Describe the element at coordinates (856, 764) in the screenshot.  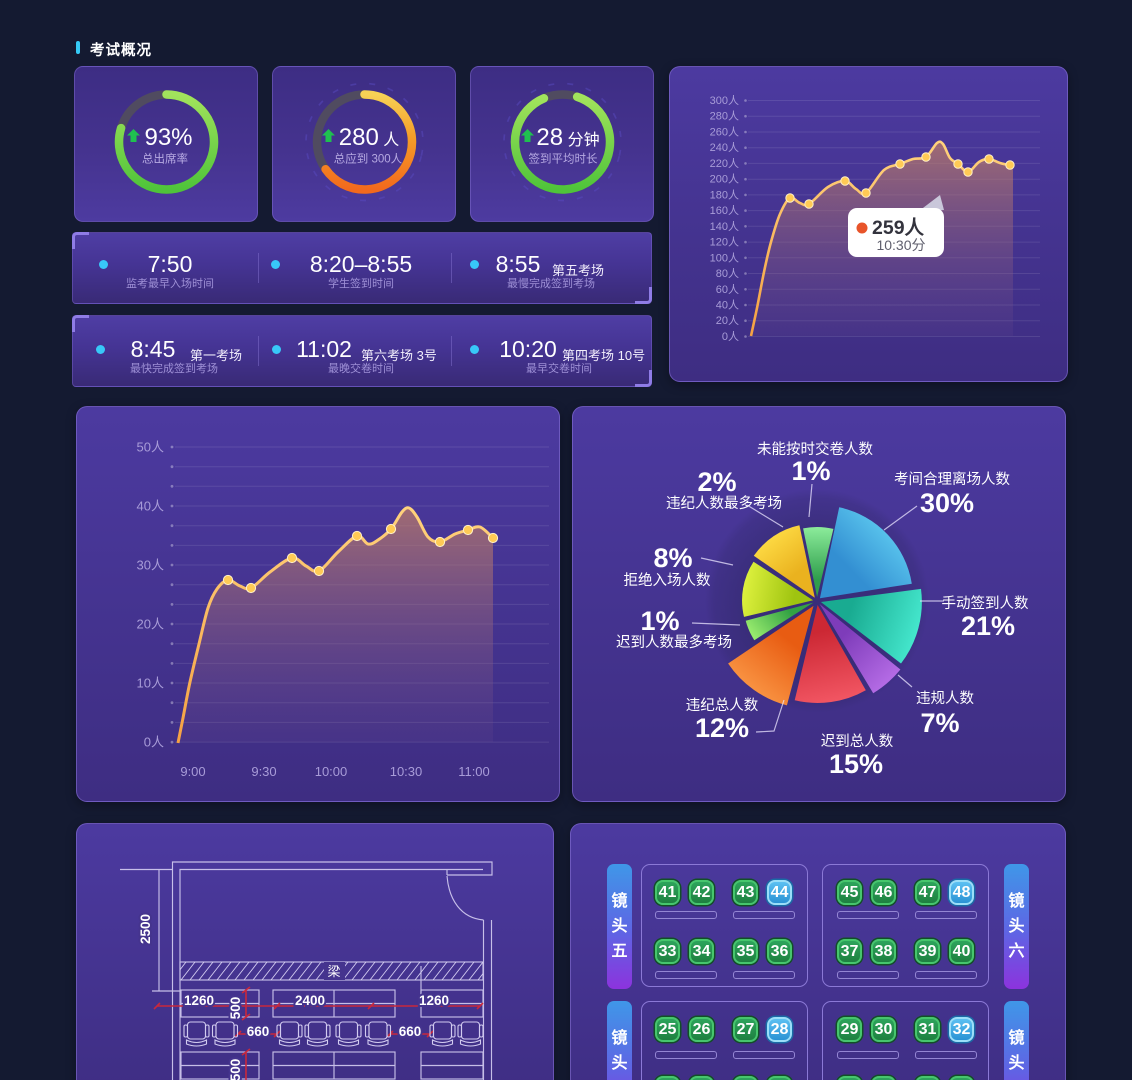
I see `svg-text: 15%` at that location.